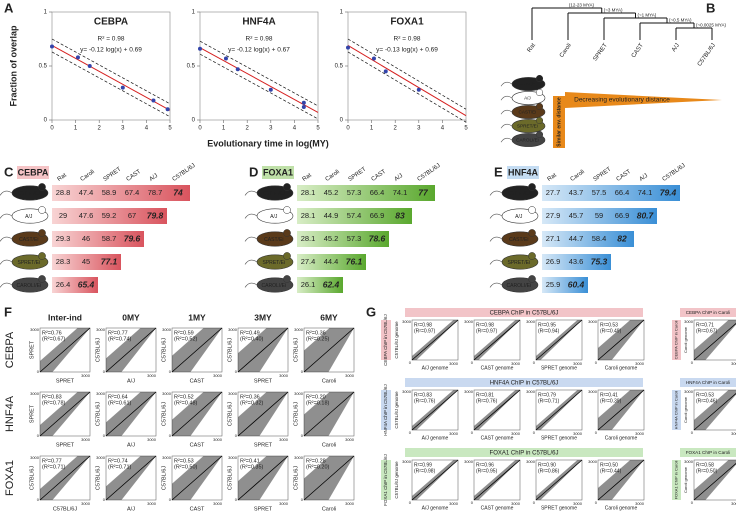  What do you see at coordinates (52, 129) in the screenshot?
I see `x-tick-label: 0` at bounding box center [52, 129].